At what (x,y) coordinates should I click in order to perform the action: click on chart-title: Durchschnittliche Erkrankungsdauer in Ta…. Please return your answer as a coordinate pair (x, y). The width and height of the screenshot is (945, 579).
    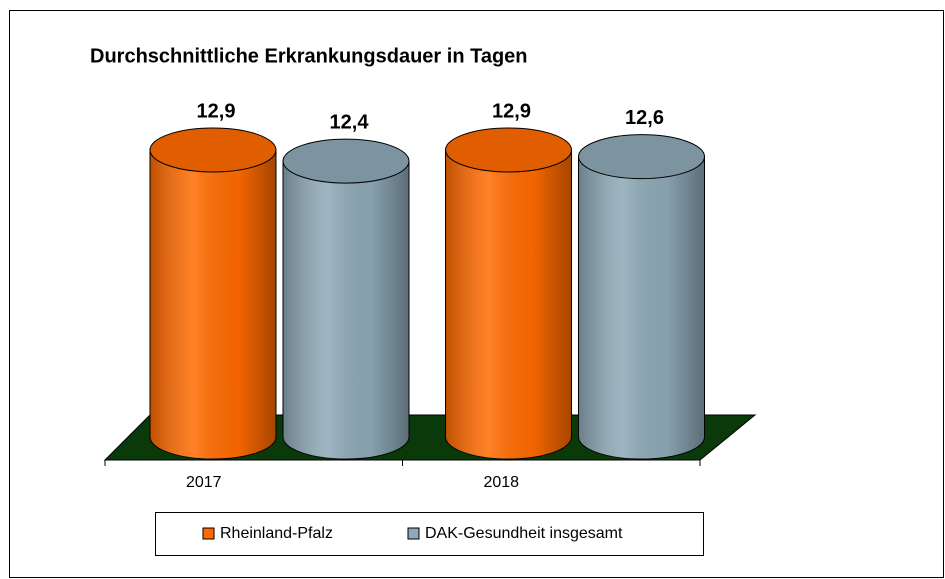
    Looking at the image, I should click on (309, 56).